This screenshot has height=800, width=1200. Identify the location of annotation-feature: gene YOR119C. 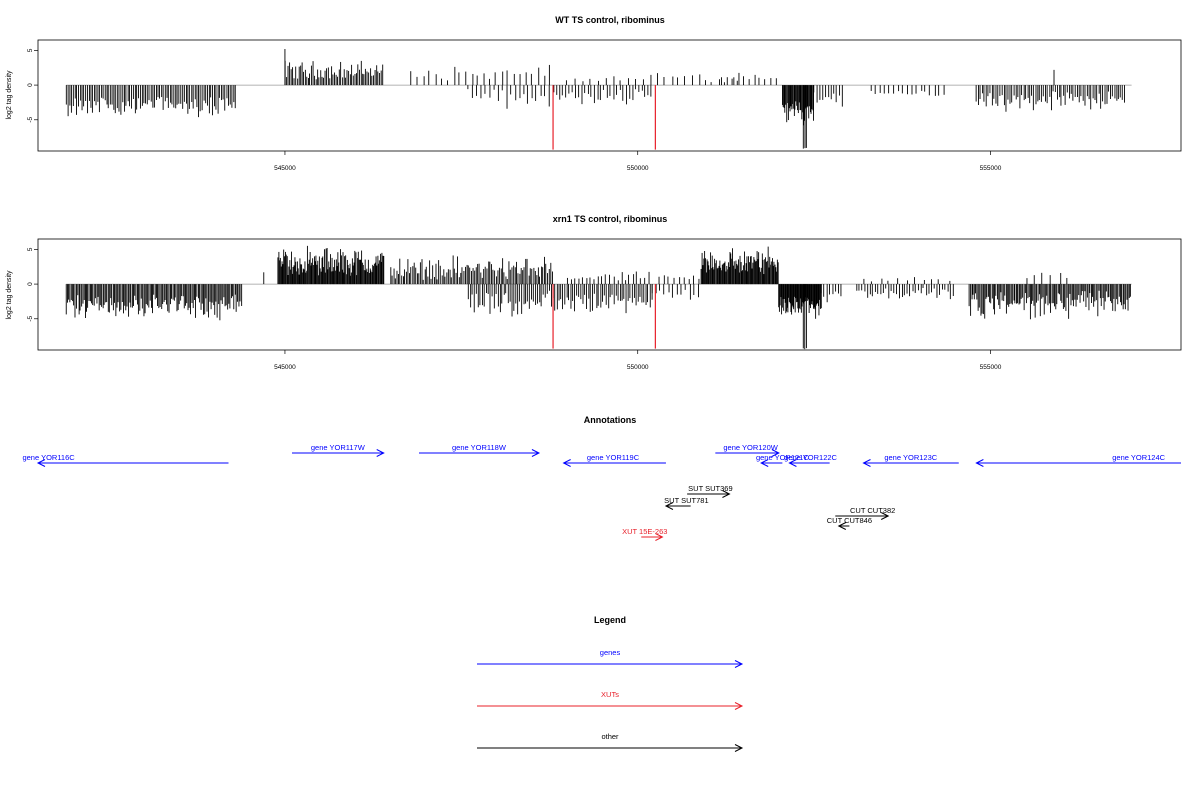
(614, 460).